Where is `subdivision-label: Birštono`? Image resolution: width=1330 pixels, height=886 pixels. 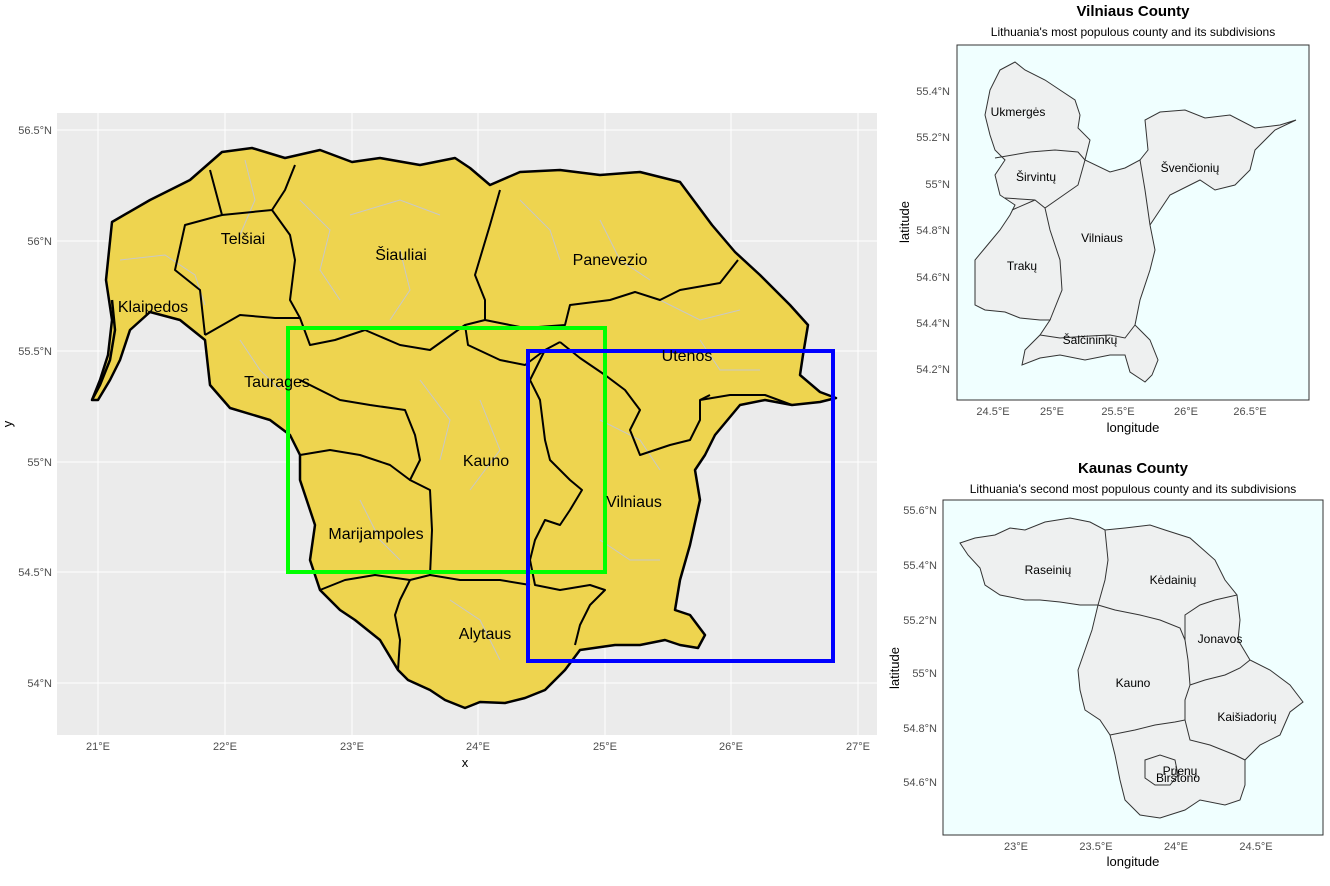
subdivision-label: Birštono is located at coordinates (1178, 778).